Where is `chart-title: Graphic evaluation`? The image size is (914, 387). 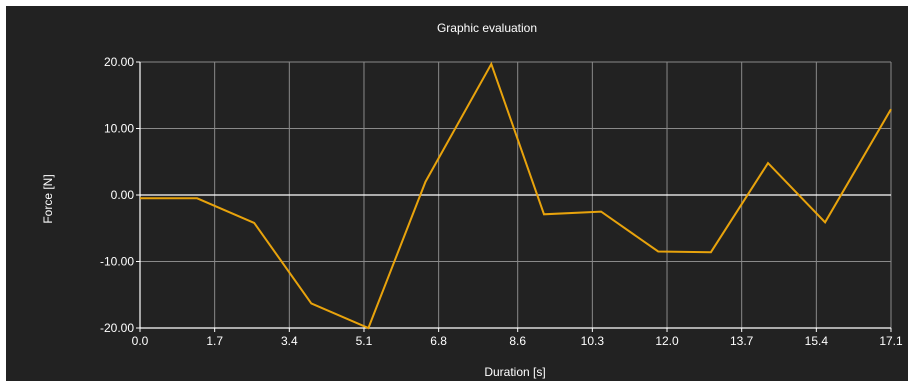
chart-title: Graphic evaluation is located at coordinates (487, 28).